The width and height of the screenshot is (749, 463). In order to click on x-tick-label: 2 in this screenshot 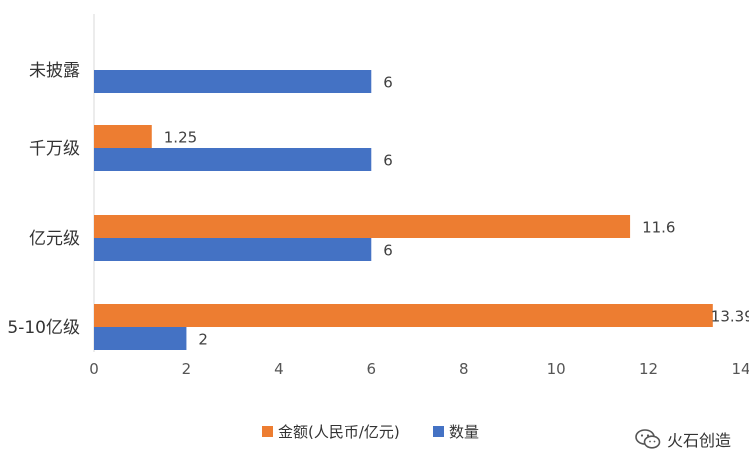, I will do `click(187, 369)`.